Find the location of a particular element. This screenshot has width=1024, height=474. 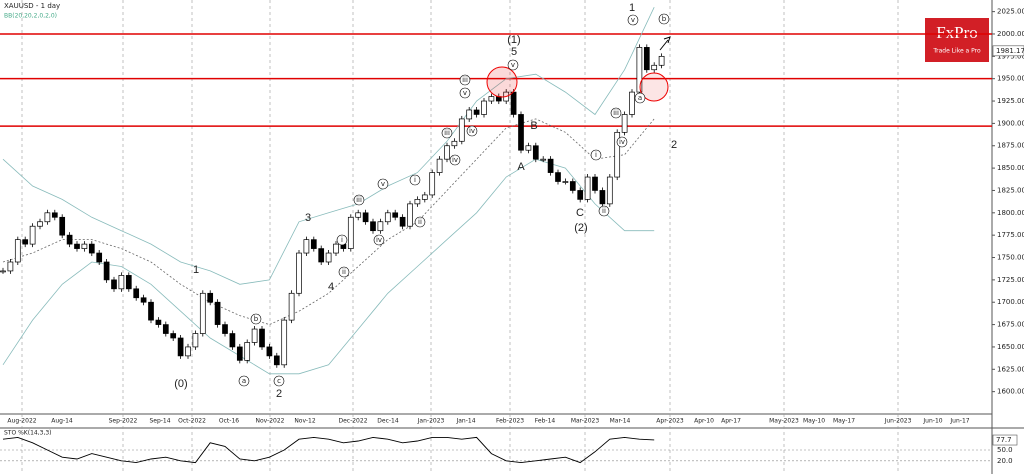

x-tick-label: Sep-14 is located at coordinates (159, 421).